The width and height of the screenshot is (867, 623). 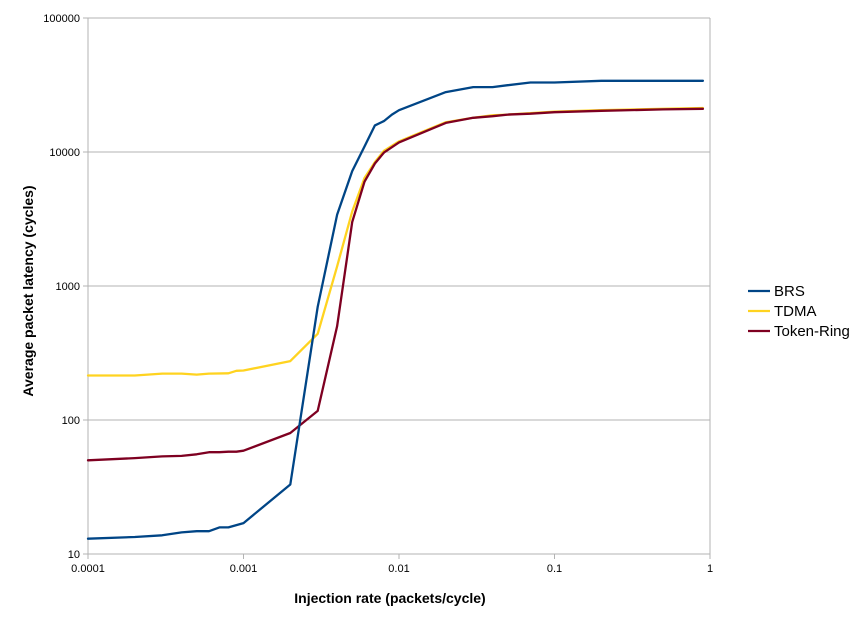 I want to click on legend: BRS TDMA Token-Ring, so click(x=799, y=311).